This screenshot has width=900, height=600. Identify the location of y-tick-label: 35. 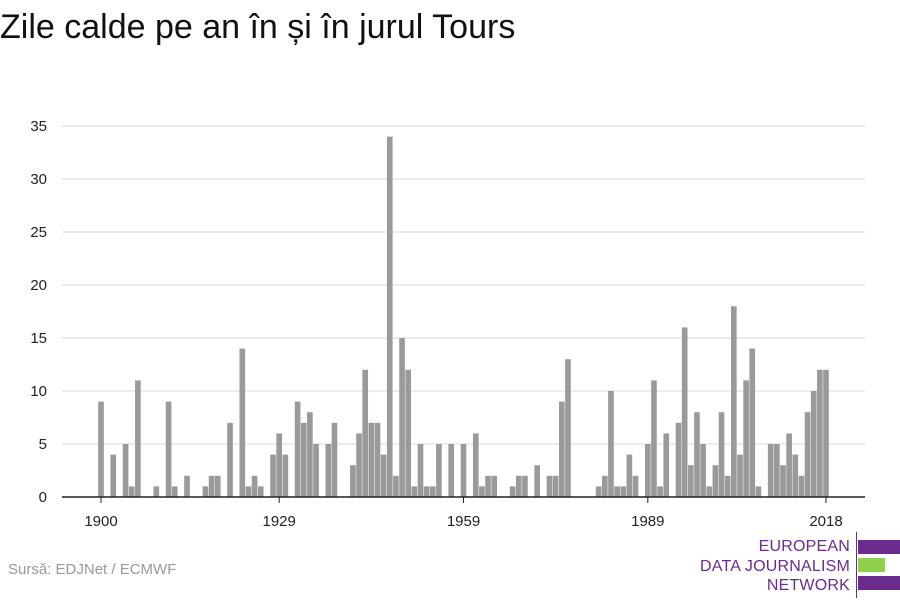
(38, 126).